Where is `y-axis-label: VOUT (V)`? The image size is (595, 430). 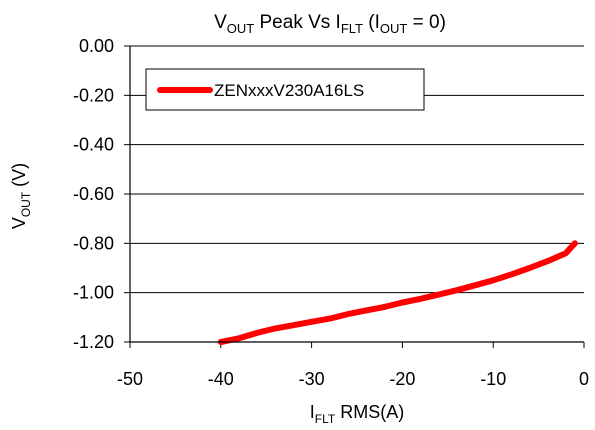
y-axis-label: VOUT (V) is located at coordinates (21, 196).